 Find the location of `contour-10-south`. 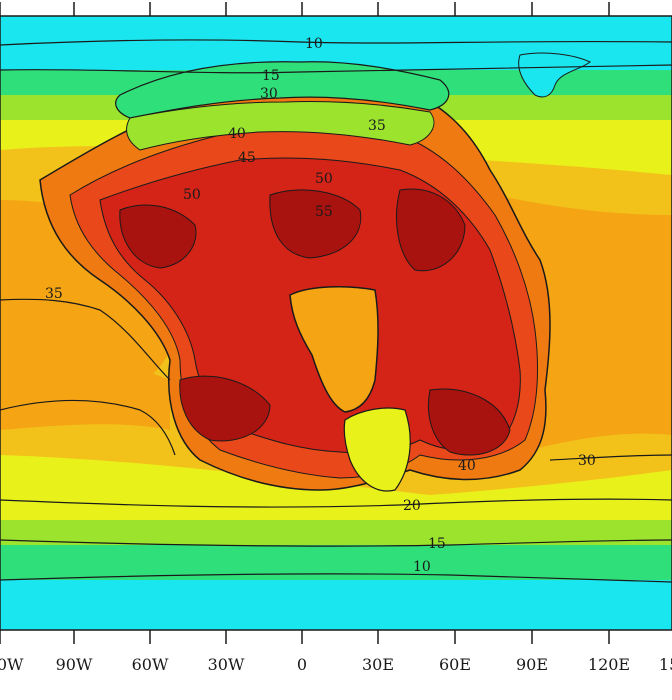

contour-10-south is located at coordinates (336, 578).